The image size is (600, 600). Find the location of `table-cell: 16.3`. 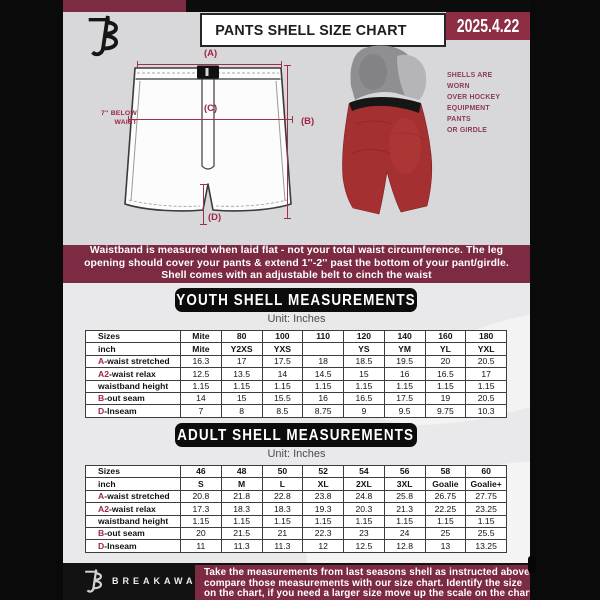

table-cell: 16.3 is located at coordinates (201, 361).